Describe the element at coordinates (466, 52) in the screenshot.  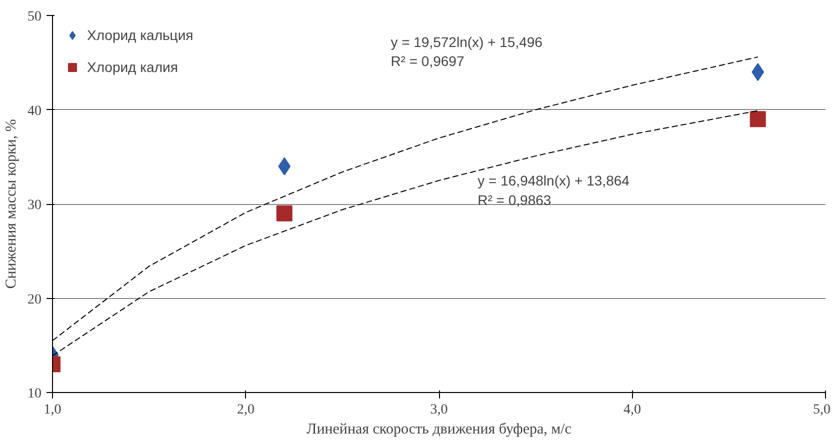
I see `annotation: y = 19,572ln(x) + 15,496 R² = 0,9697` at that location.